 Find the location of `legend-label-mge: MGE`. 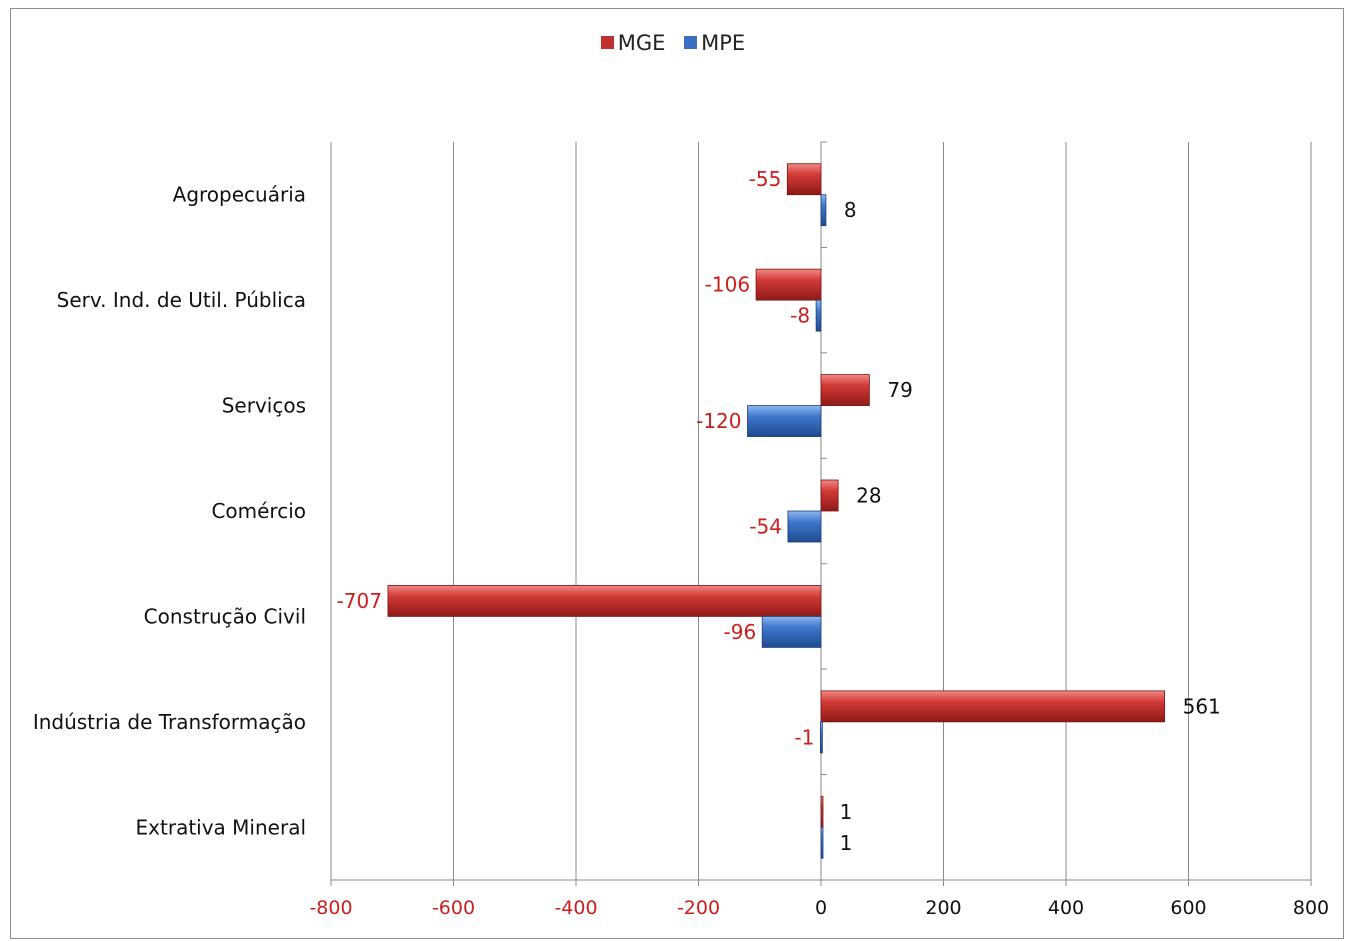

legend-label-mge: MGE is located at coordinates (641, 42).